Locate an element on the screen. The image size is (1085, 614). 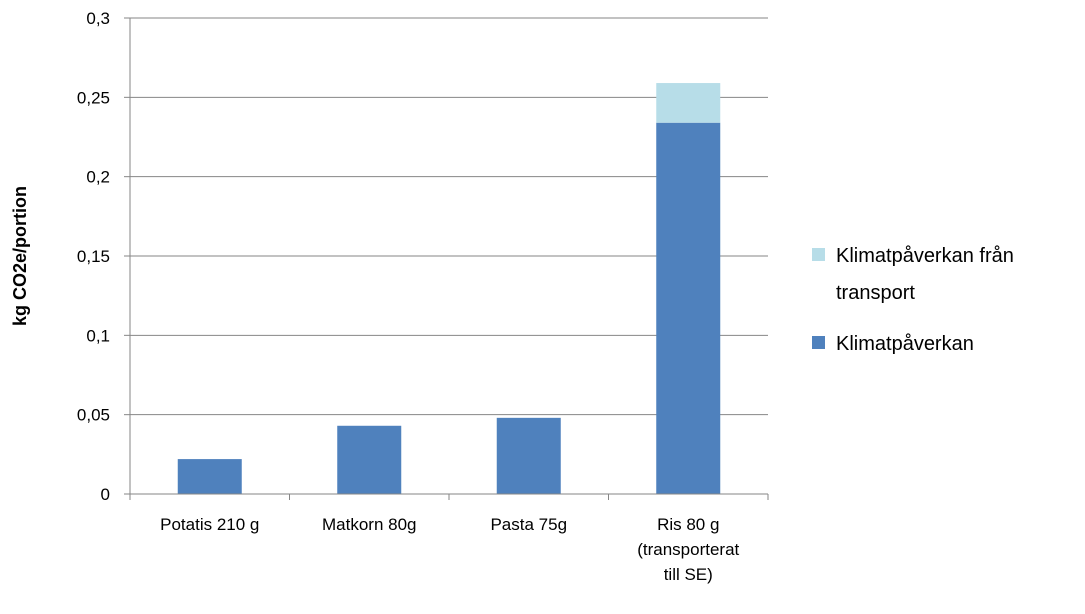
y-tick-labels: 0 0,05 0,1 0,15 0,2 0,25 0,3 is located at coordinates (93, 256).